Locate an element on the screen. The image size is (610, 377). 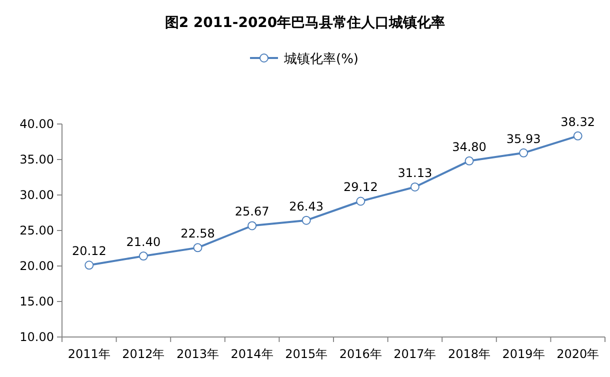
x-tick-label: 2014年 is located at coordinates (252, 354).